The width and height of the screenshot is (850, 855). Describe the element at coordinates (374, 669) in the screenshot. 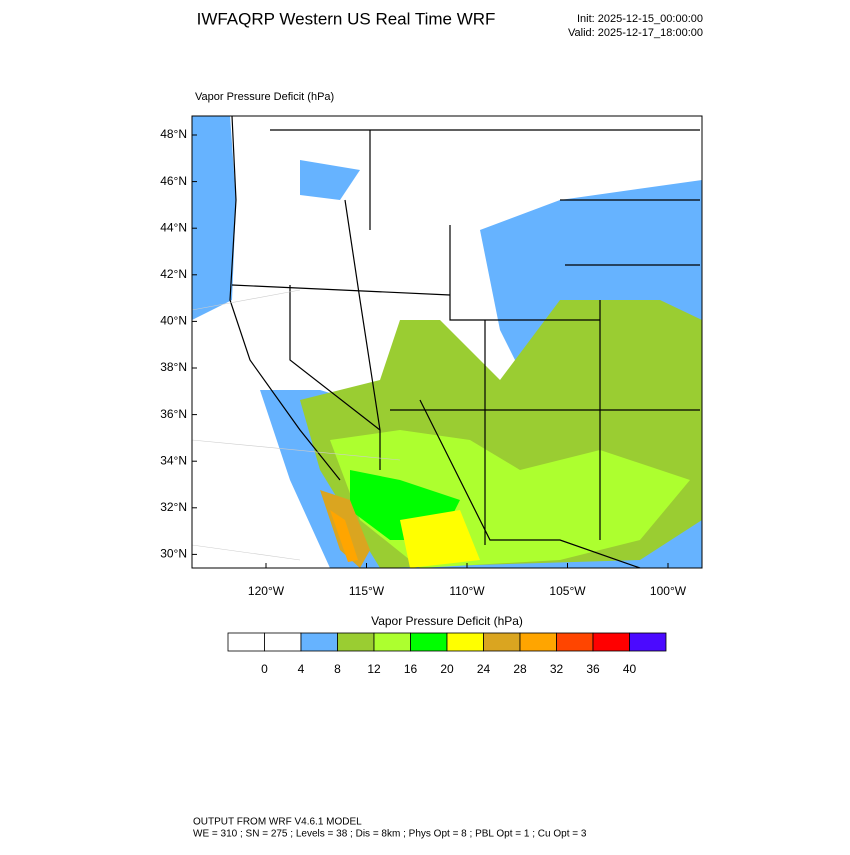

I see `colorbar-label: 12` at that location.